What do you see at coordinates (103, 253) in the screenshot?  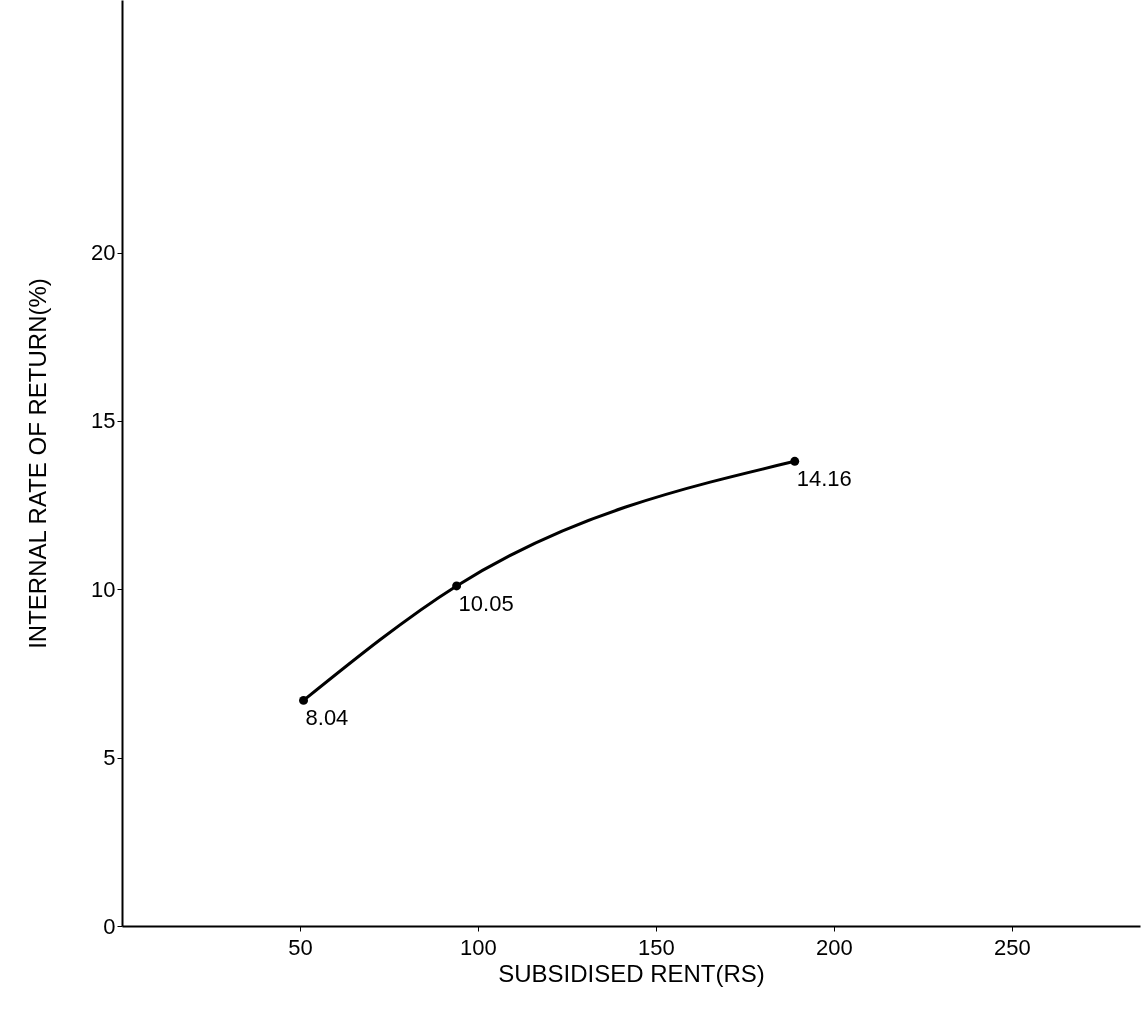 I see `y-tick-label: 20` at bounding box center [103, 253].